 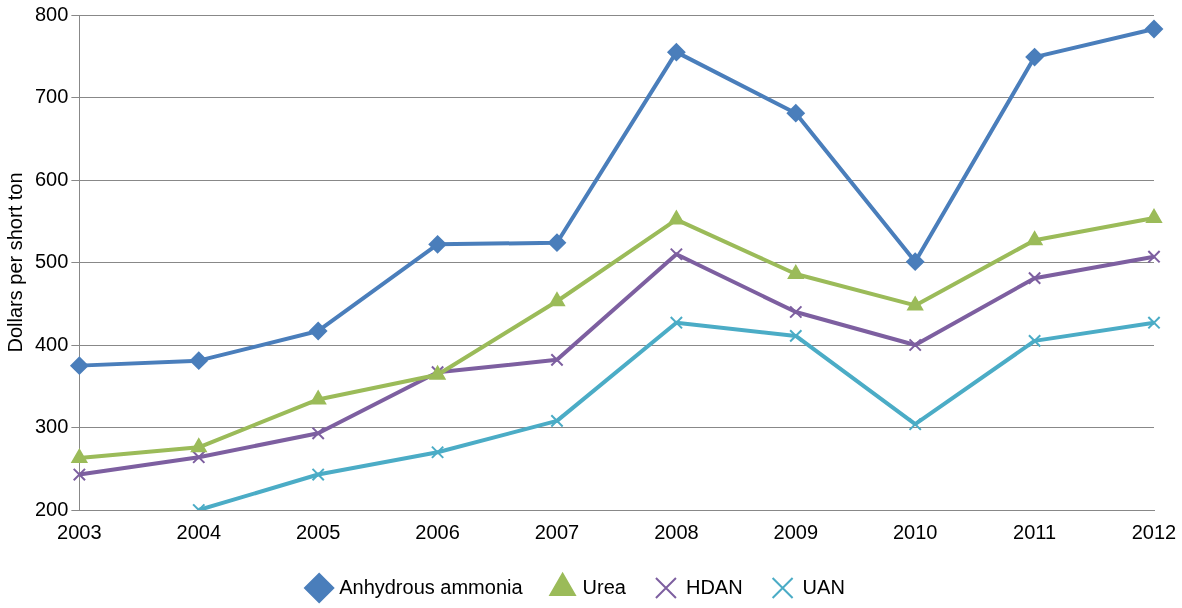 What do you see at coordinates (915, 531) in the screenshot?
I see `x-tick-label: 2010` at bounding box center [915, 531].